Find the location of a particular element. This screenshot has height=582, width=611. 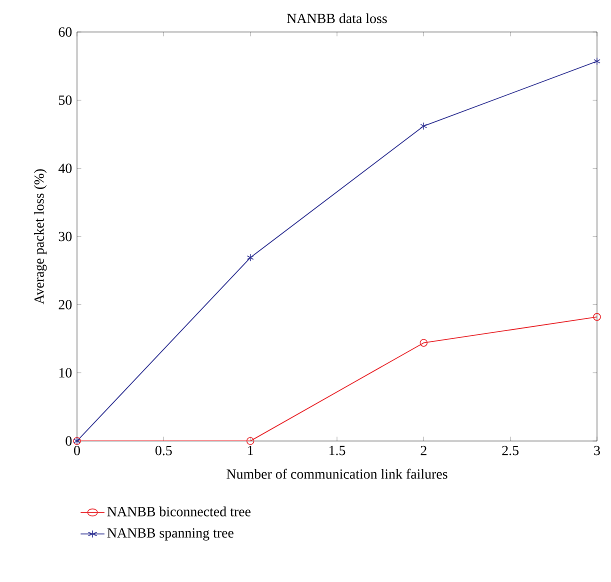

x-tick-label: 3 is located at coordinates (597, 451).